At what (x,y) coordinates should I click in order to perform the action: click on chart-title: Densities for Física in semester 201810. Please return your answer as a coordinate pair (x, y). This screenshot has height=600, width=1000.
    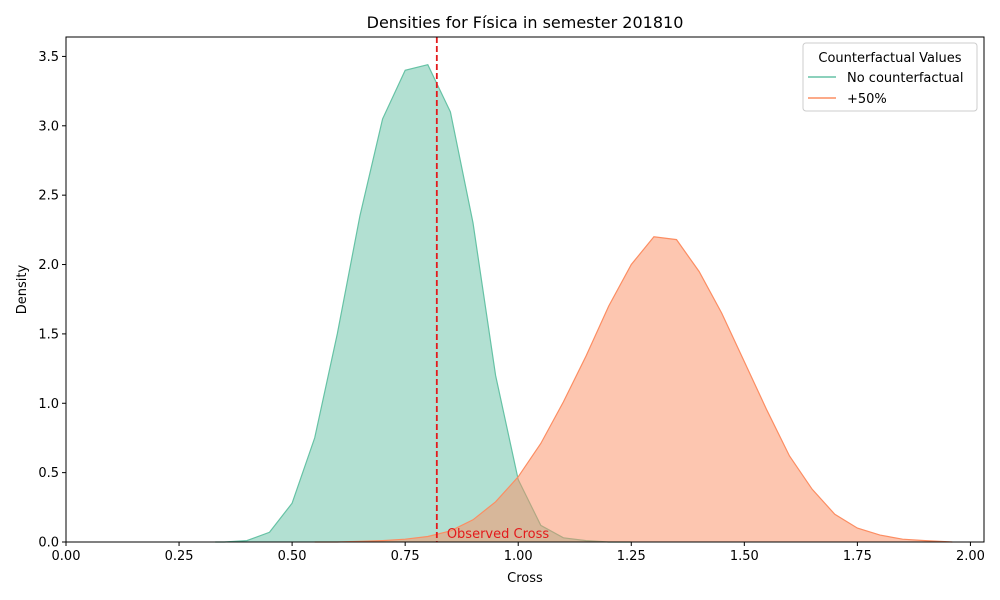
    Looking at the image, I should click on (525, 22).